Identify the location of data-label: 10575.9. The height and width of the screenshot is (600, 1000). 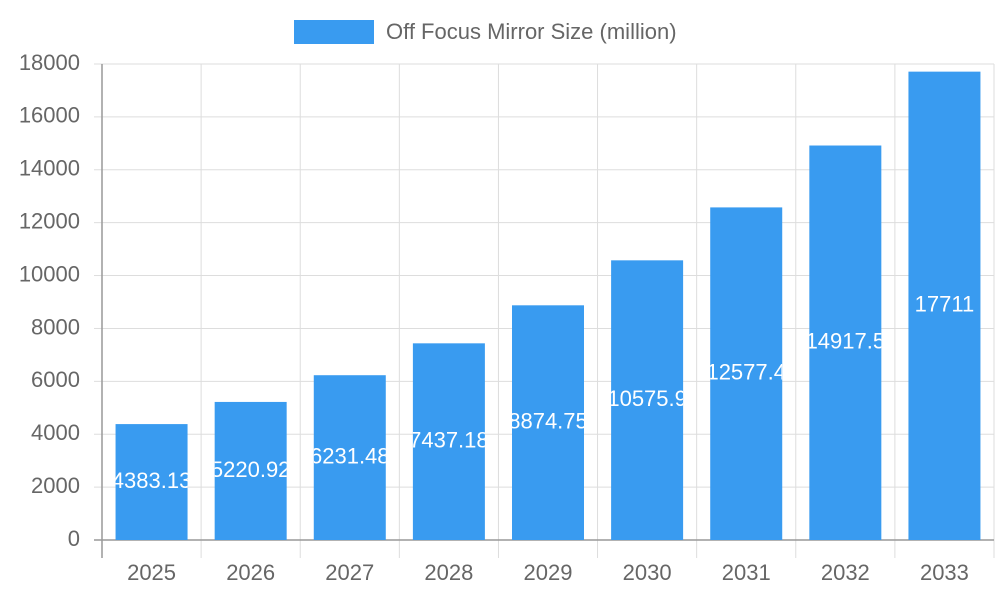
(647, 398).